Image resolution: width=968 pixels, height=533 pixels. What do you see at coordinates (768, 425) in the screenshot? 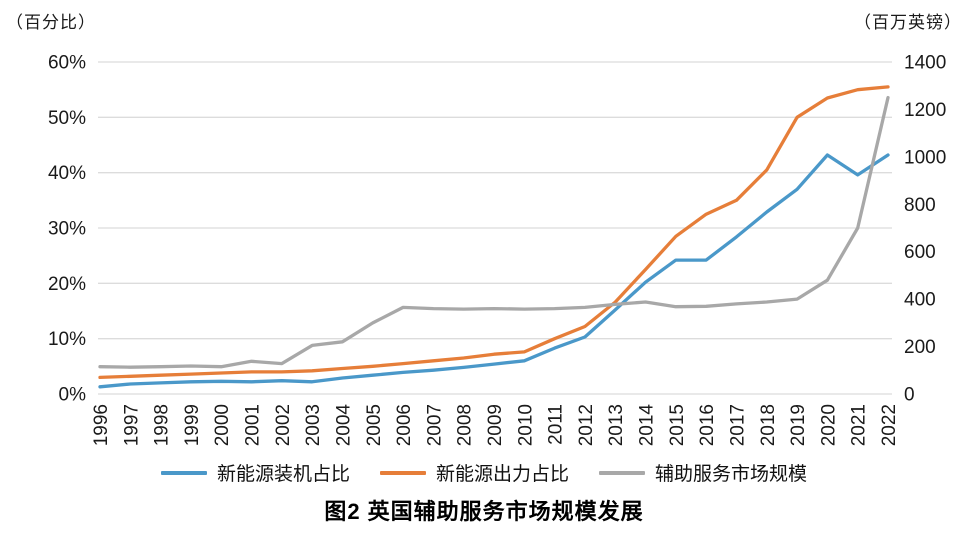
I see `x-axis-year-label: 2018` at bounding box center [768, 425].